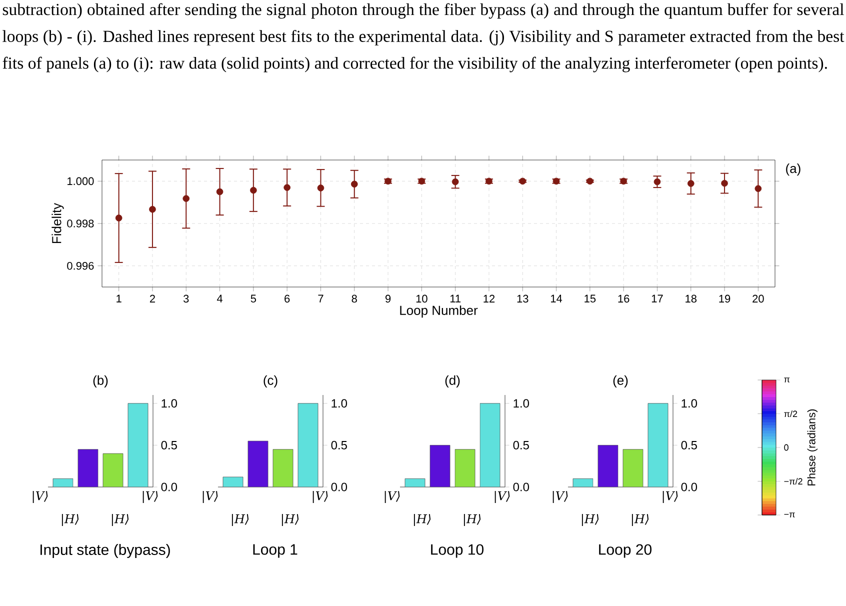 This screenshot has height=606, width=846. What do you see at coordinates (457, 551) in the screenshot?
I see `x-axis-title: Loop 10` at bounding box center [457, 551].